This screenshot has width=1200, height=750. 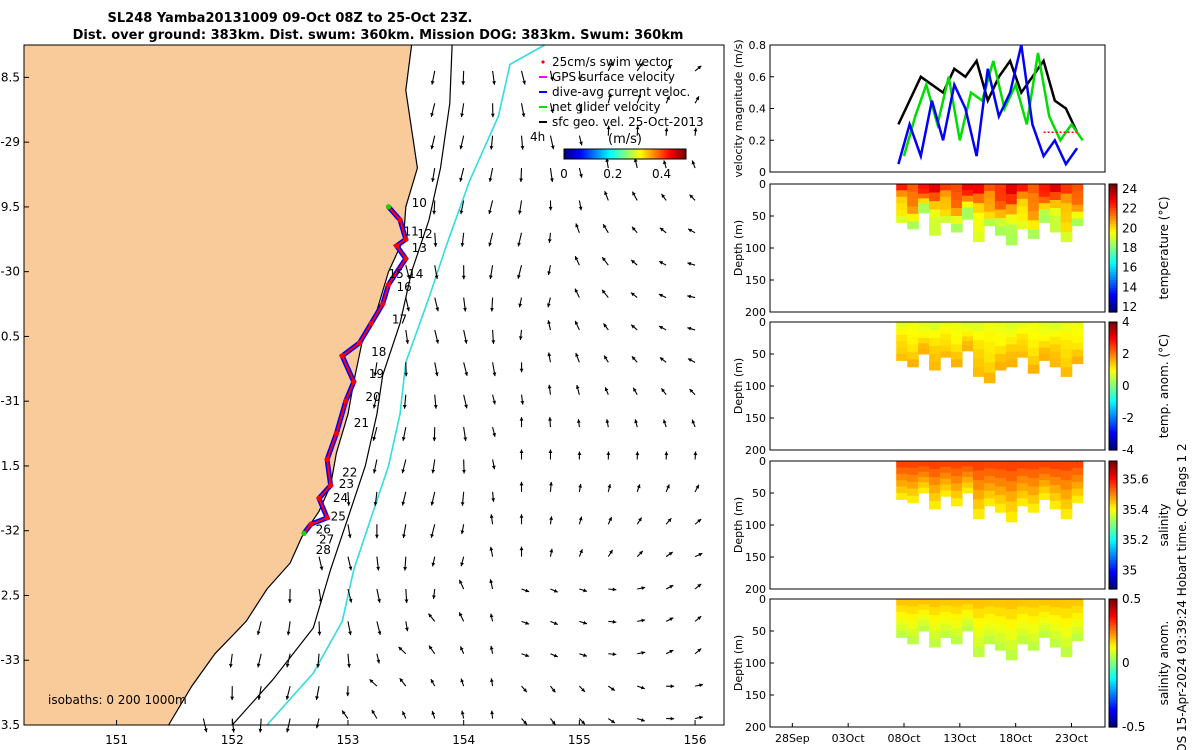 I want to click on velocity-panel: 0 0.2 0.4 0.6 0.8 velocity magnitude (m/s), so click(x=919, y=109).